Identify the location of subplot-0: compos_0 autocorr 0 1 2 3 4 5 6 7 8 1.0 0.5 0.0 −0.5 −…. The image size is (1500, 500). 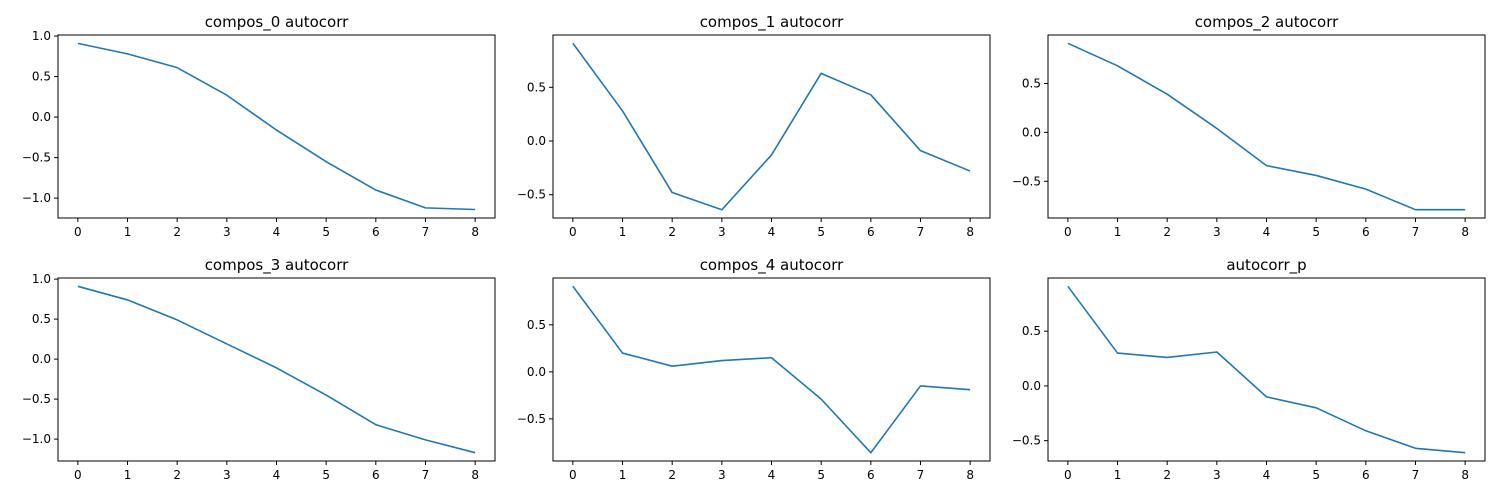
(259, 126).